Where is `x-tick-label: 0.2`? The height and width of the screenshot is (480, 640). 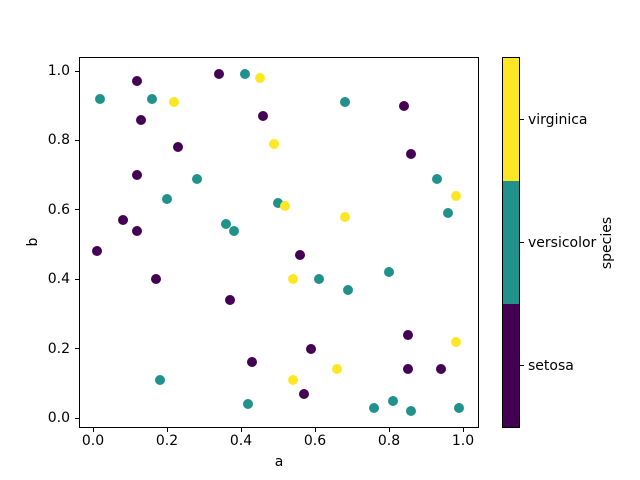
x-tick-label: 0.2 is located at coordinates (167, 441).